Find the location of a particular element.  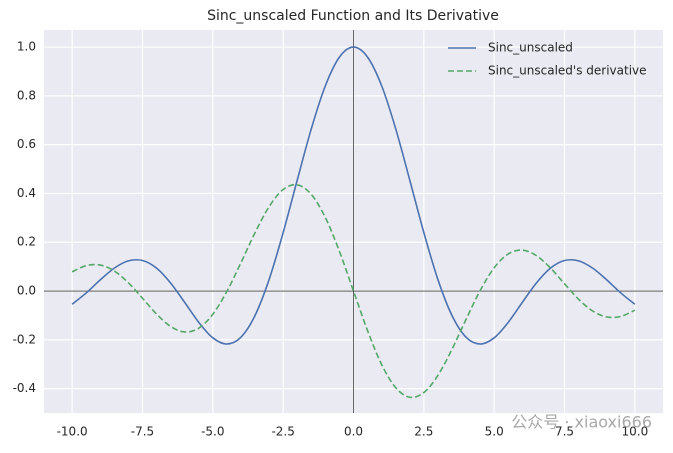

y-tick-label: 1.0 is located at coordinates (26, 47).